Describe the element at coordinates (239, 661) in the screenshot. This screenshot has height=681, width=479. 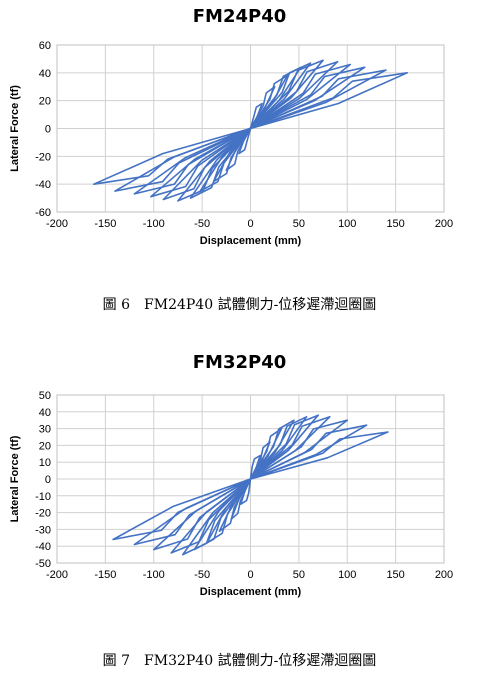
I see `figure-caption: 圖 7 FM32P40 試體側力-位移遲滯迴圈圖` at that location.